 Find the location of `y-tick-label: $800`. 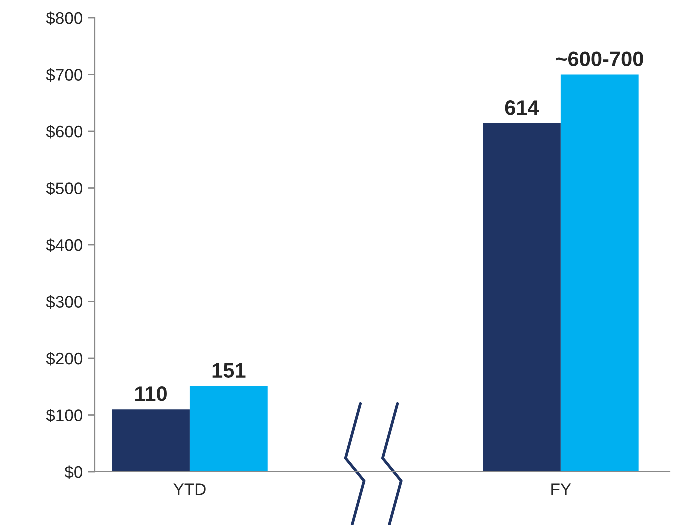

y-tick-label: $800 is located at coordinates (64, 19).